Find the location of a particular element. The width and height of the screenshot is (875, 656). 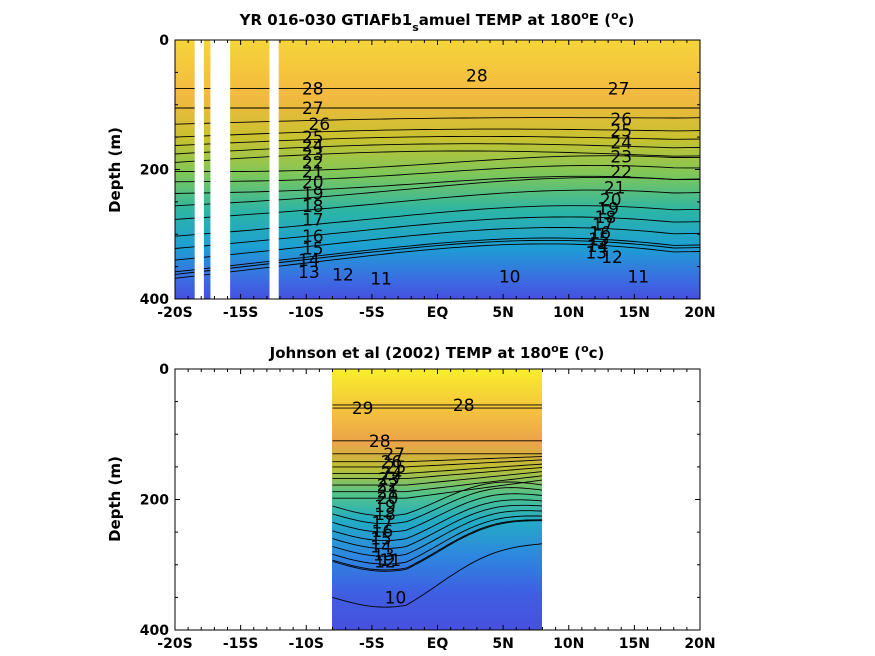

y-tick-label: 400 is located at coordinates (154, 631).